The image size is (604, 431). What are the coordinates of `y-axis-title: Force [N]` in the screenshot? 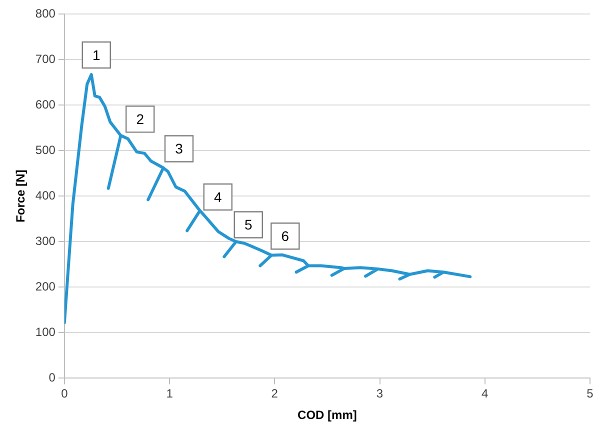 It's located at (21, 196).